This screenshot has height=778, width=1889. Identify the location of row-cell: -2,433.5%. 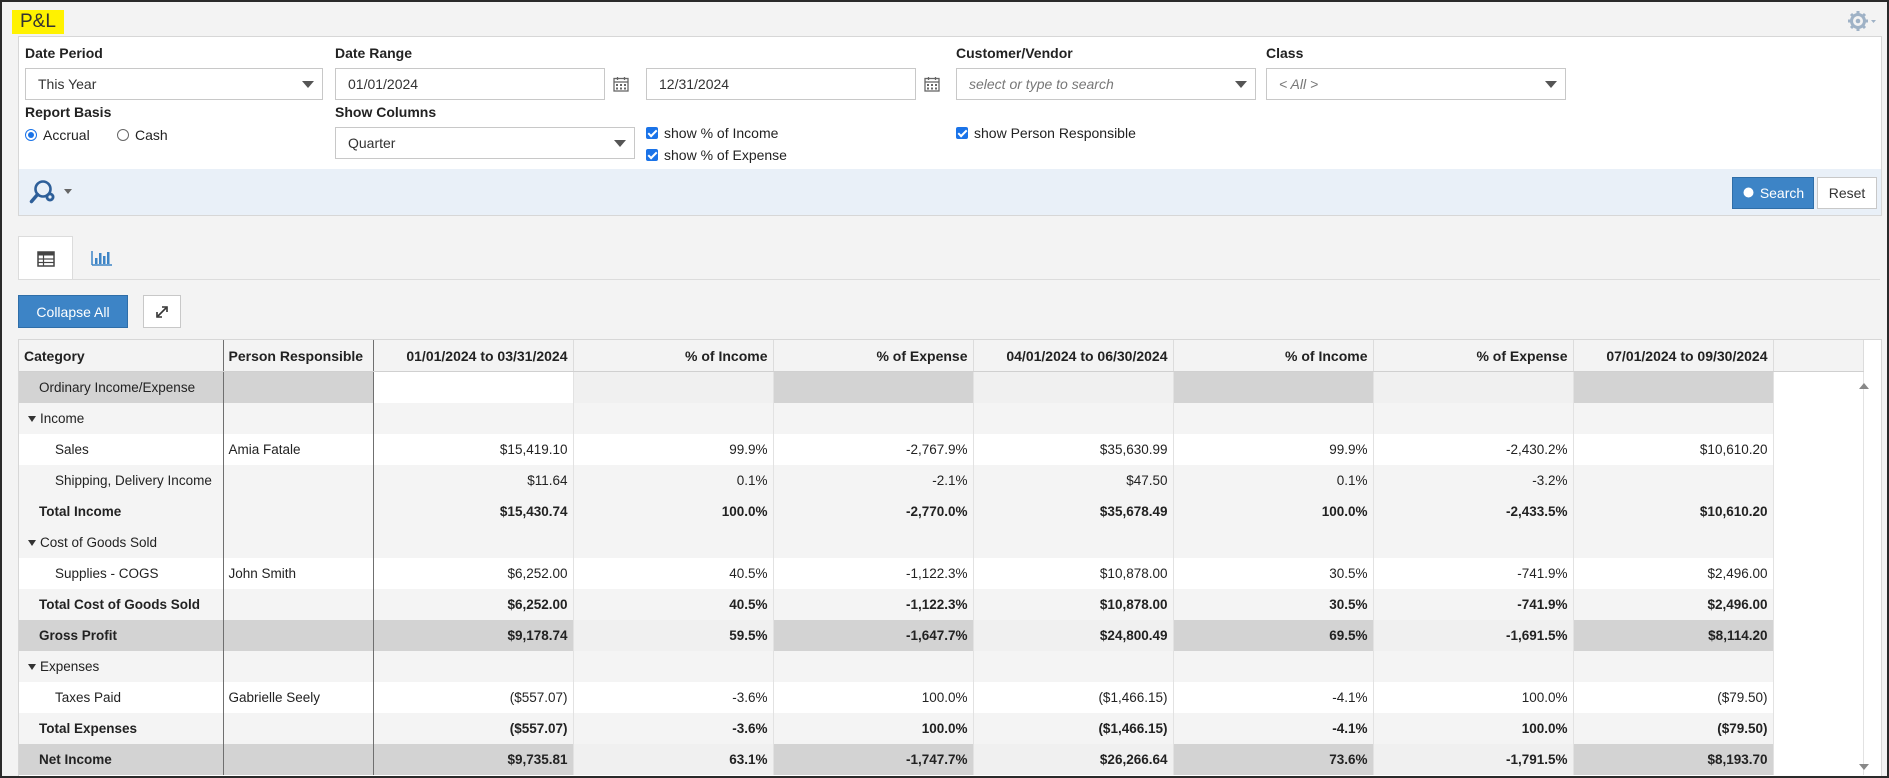
(1473, 511).